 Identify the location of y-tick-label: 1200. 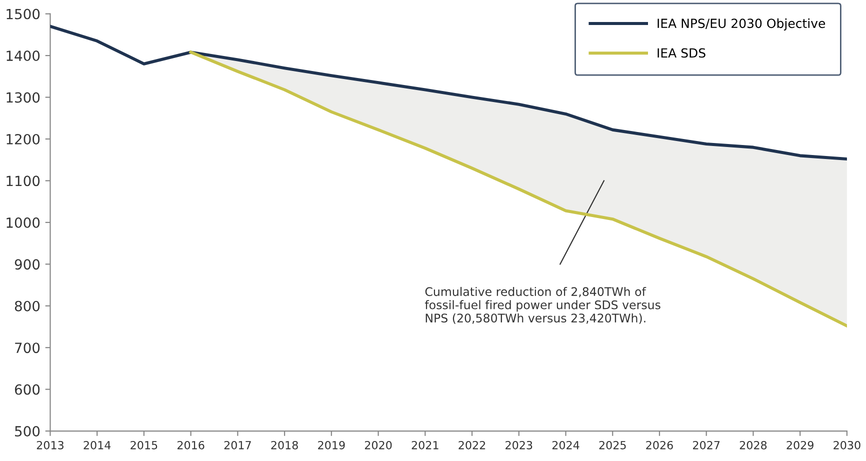
(23, 139).